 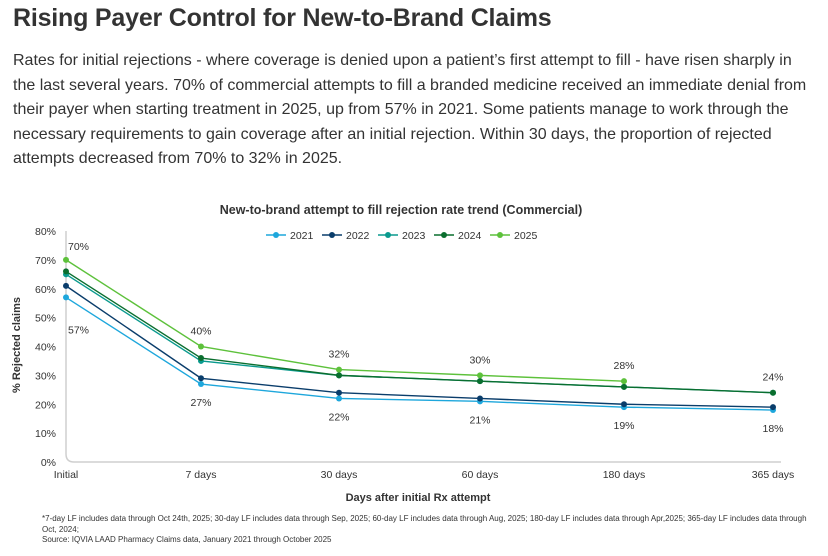 What do you see at coordinates (45, 405) in the screenshot?
I see `y-tick-label: 20%` at bounding box center [45, 405].